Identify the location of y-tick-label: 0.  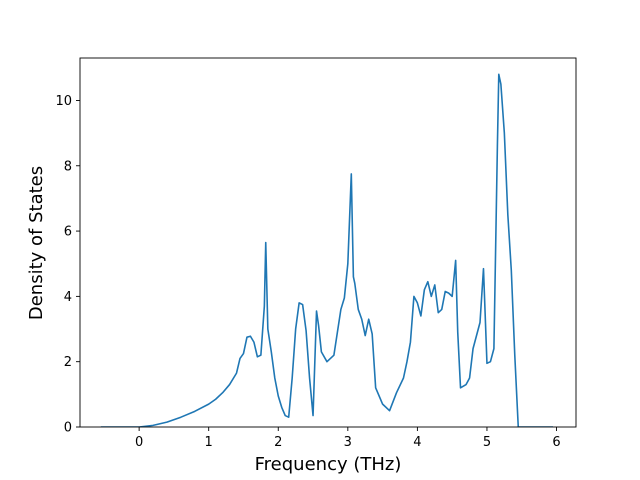
(68, 428).